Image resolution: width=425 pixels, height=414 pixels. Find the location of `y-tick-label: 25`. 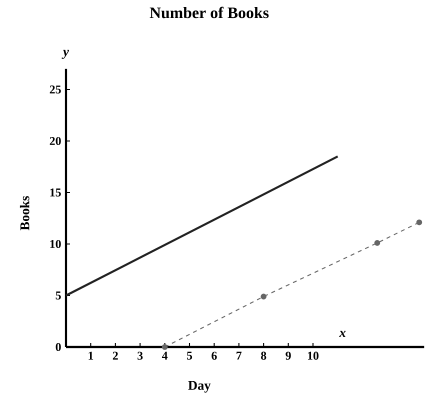

y-tick-label: 25 is located at coordinates (55, 89).